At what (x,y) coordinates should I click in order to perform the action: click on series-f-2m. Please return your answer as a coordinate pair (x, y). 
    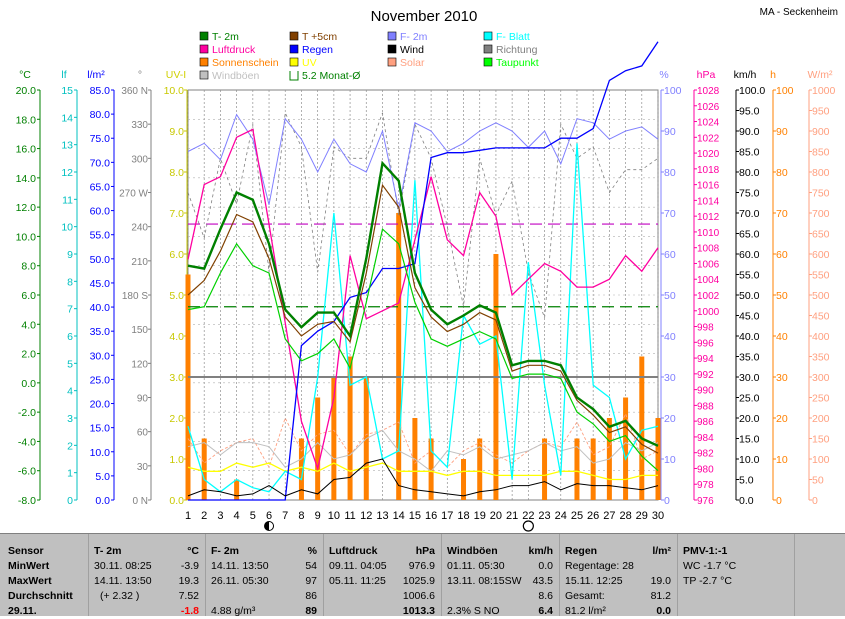
    Looking at the image, I should click on (423, 161).